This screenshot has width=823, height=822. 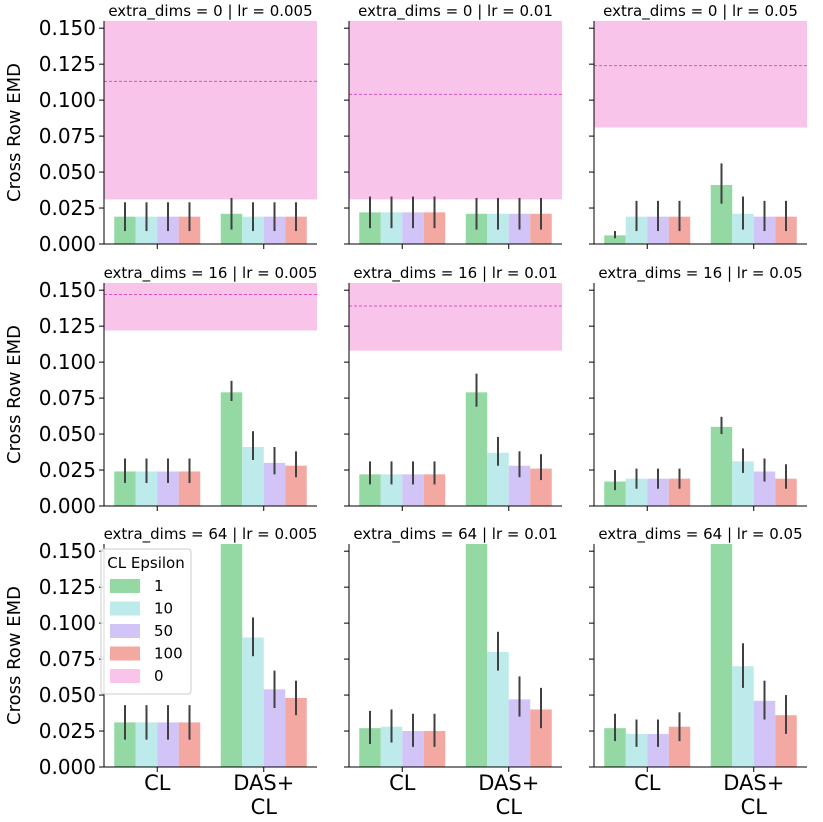 What do you see at coordinates (168, 654) in the screenshot?
I see `legend-label-100: 100` at bounding box center [168, 654].